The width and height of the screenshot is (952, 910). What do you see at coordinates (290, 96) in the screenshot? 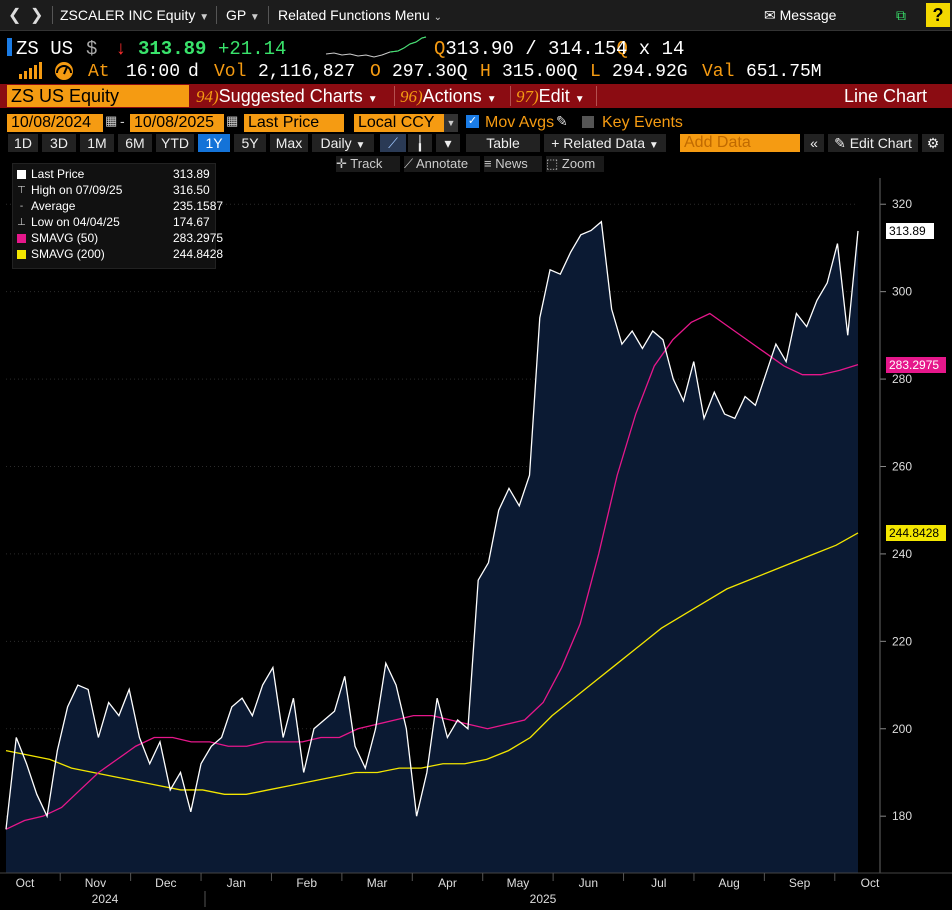
I see `menu-label: Suggested Charts` at bounding box center [290, 96].